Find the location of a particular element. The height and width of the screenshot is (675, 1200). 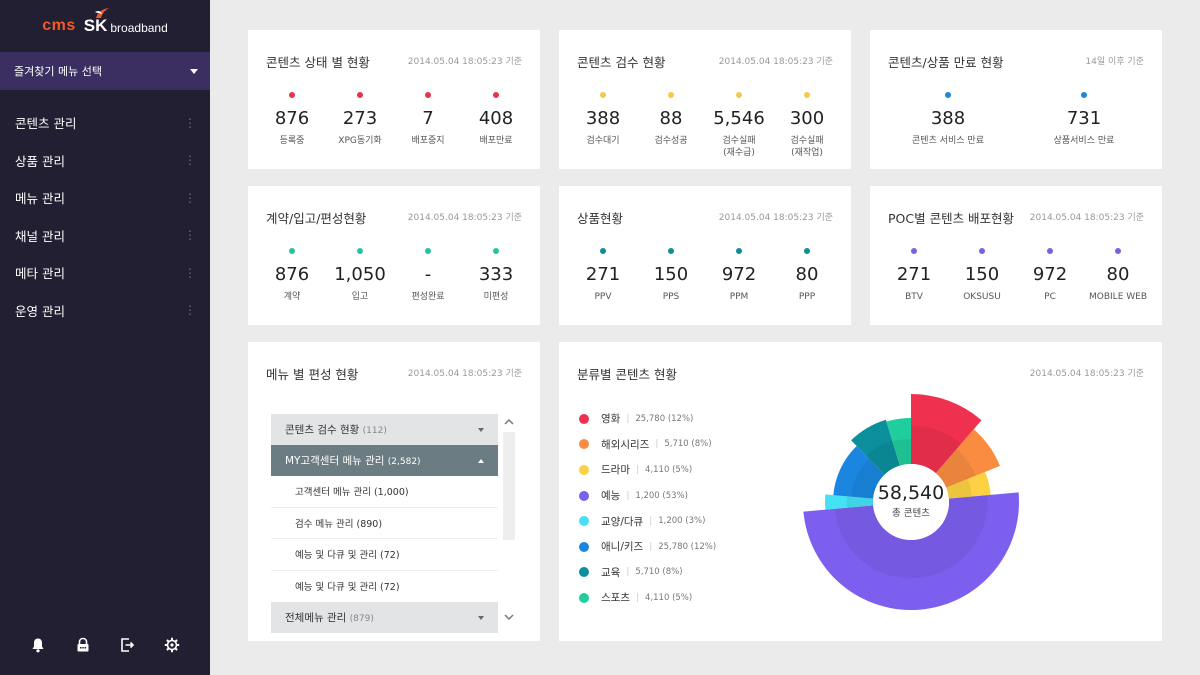

lock-icon is located at coordinates (83, 645).